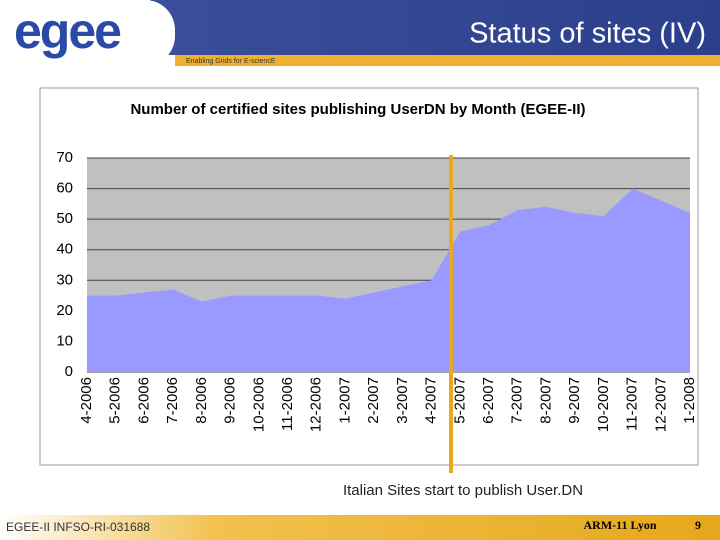 This screenshot has width=720, height=540. I want to click on y-tick-label: 10, so click(64, 340).